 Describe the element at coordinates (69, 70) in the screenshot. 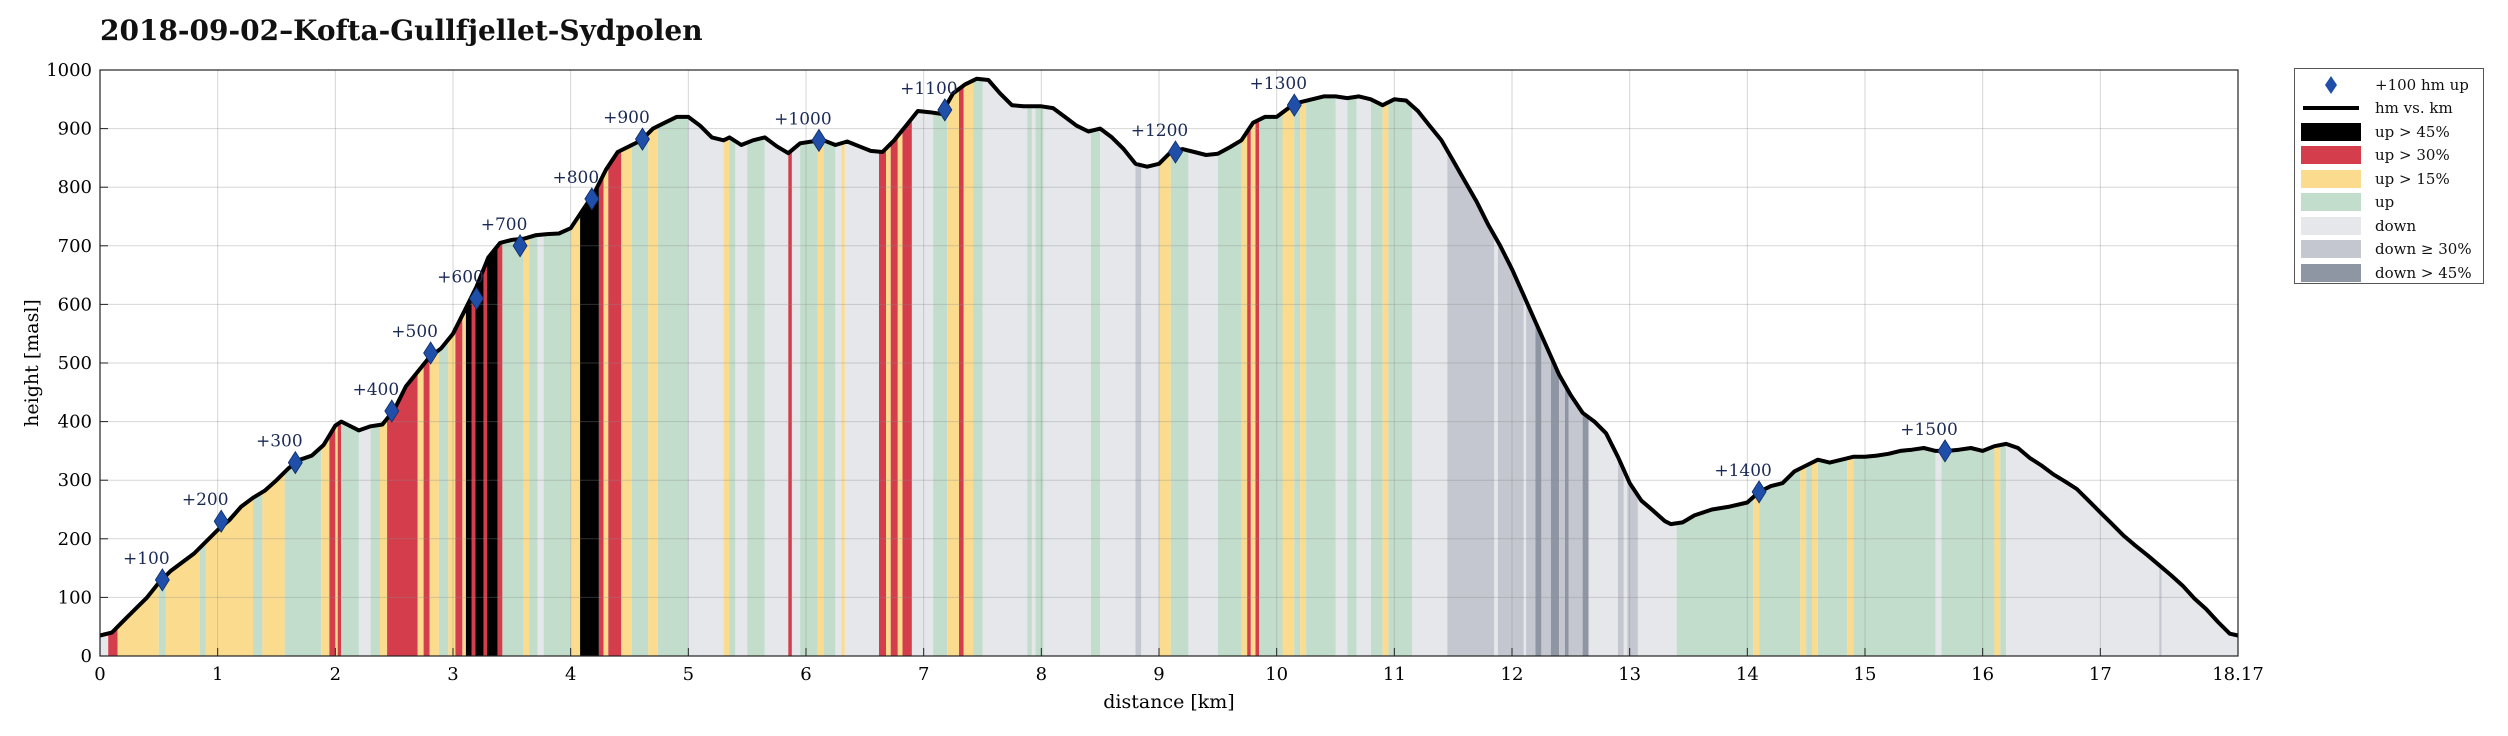

I see `y-tick-label: 1000` at that location.